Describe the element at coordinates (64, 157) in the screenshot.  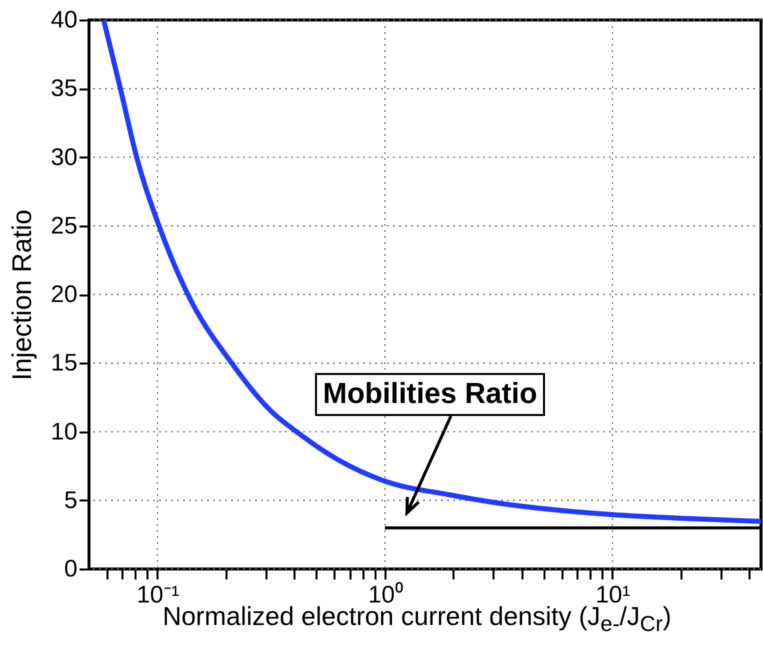
I see `y-tick-label: 30` at that location.